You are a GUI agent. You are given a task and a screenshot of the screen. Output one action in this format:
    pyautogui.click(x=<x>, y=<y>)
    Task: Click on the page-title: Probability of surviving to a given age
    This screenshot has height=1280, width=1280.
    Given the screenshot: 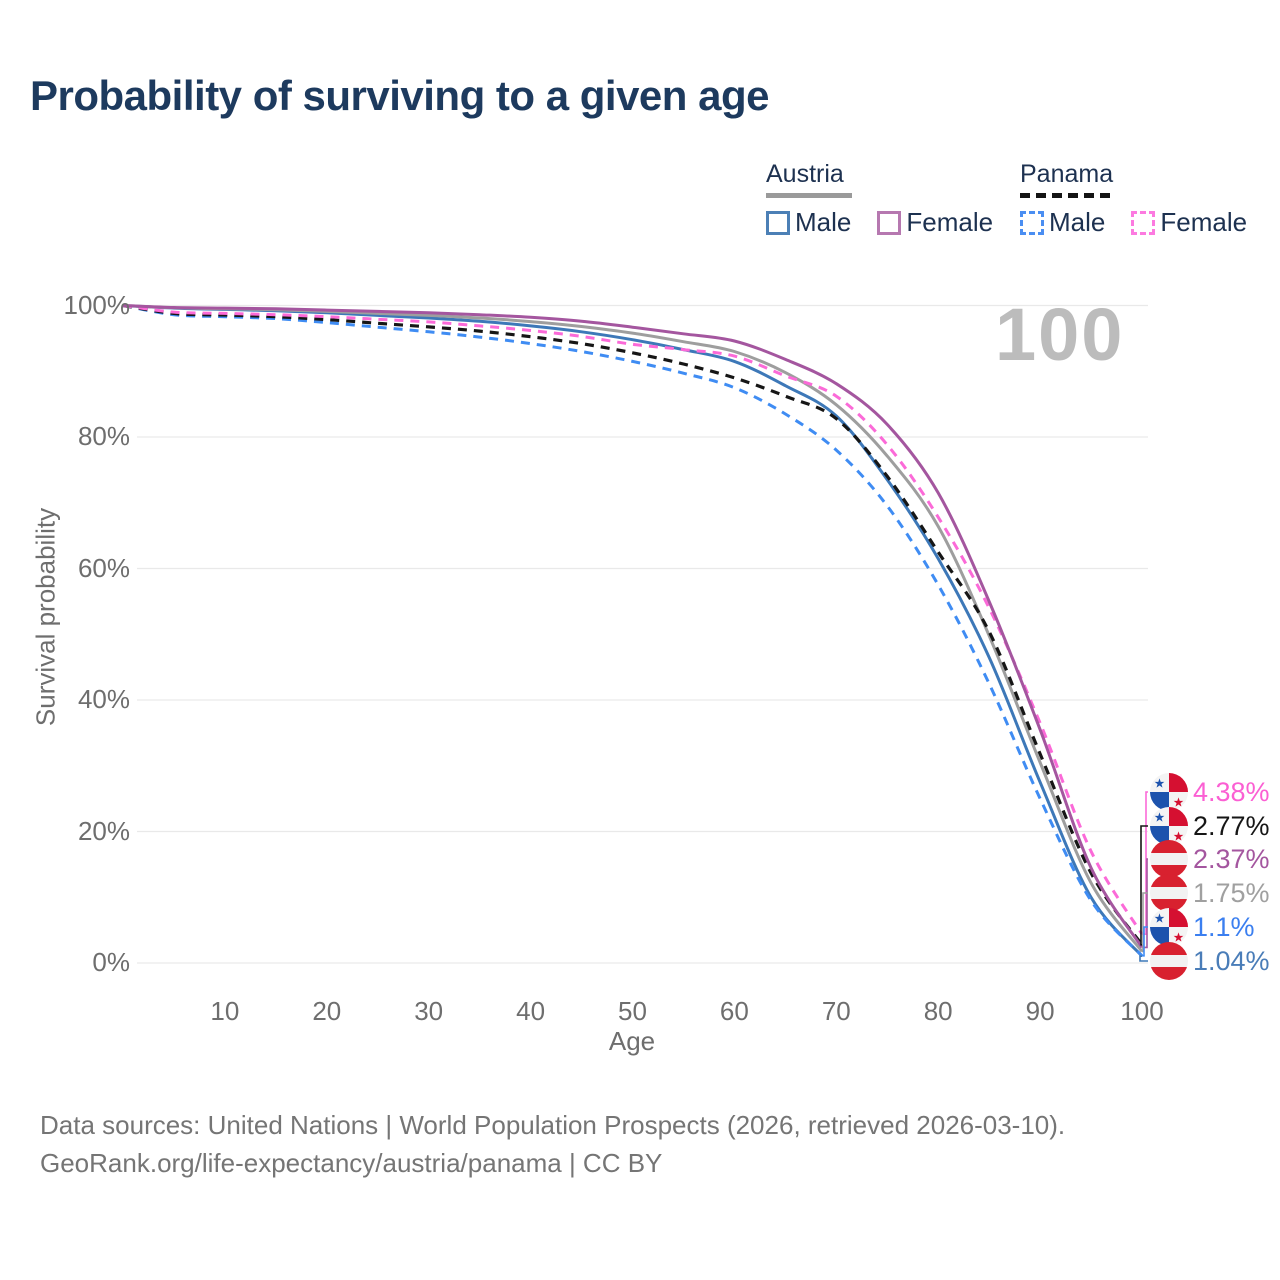 What is the action you would take?
    pyautogui.click(x=399, y=95)
    